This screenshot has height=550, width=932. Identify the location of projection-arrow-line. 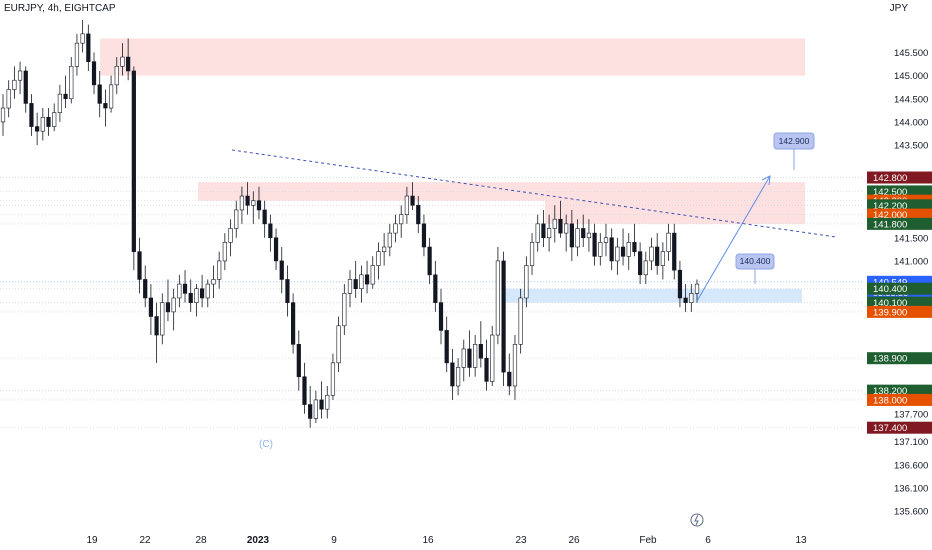
(733, 238).